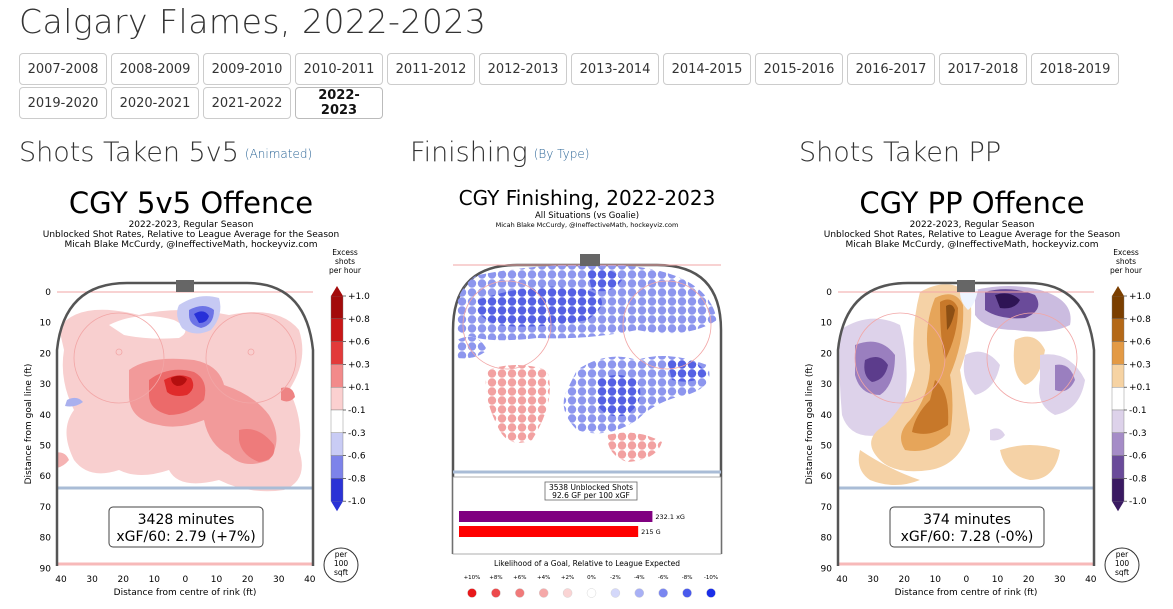 This screenshot has height=609, width=1173. What do you see at coordinates (707, 69) in the screenshot?
I see `season-button-2014-2015: 2014-2015` at bounding box center [707, 69].